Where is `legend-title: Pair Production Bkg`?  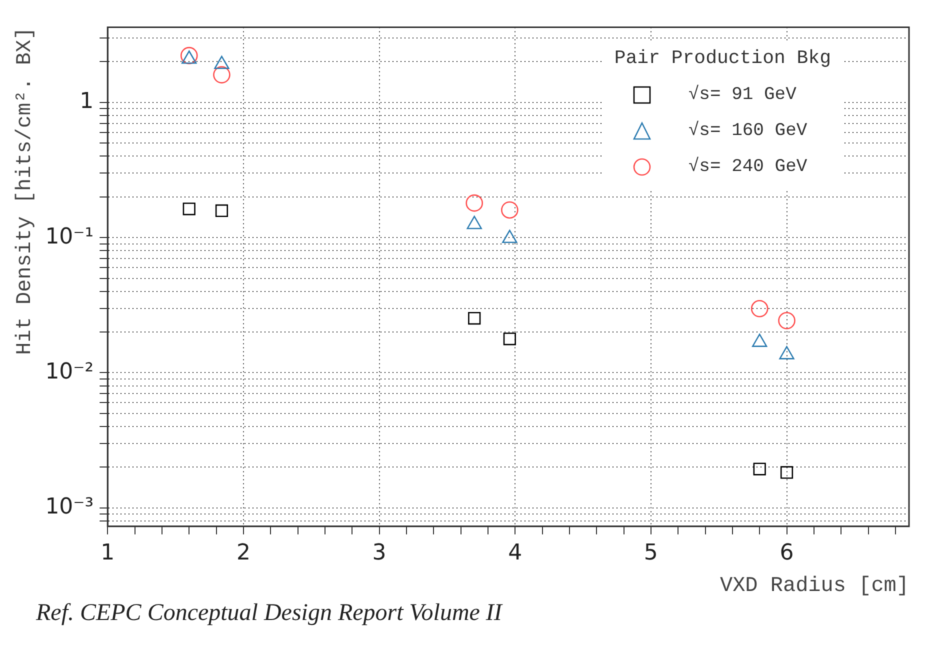
legend-title: Pair Production Bkg is located at coordinates (722, 58).